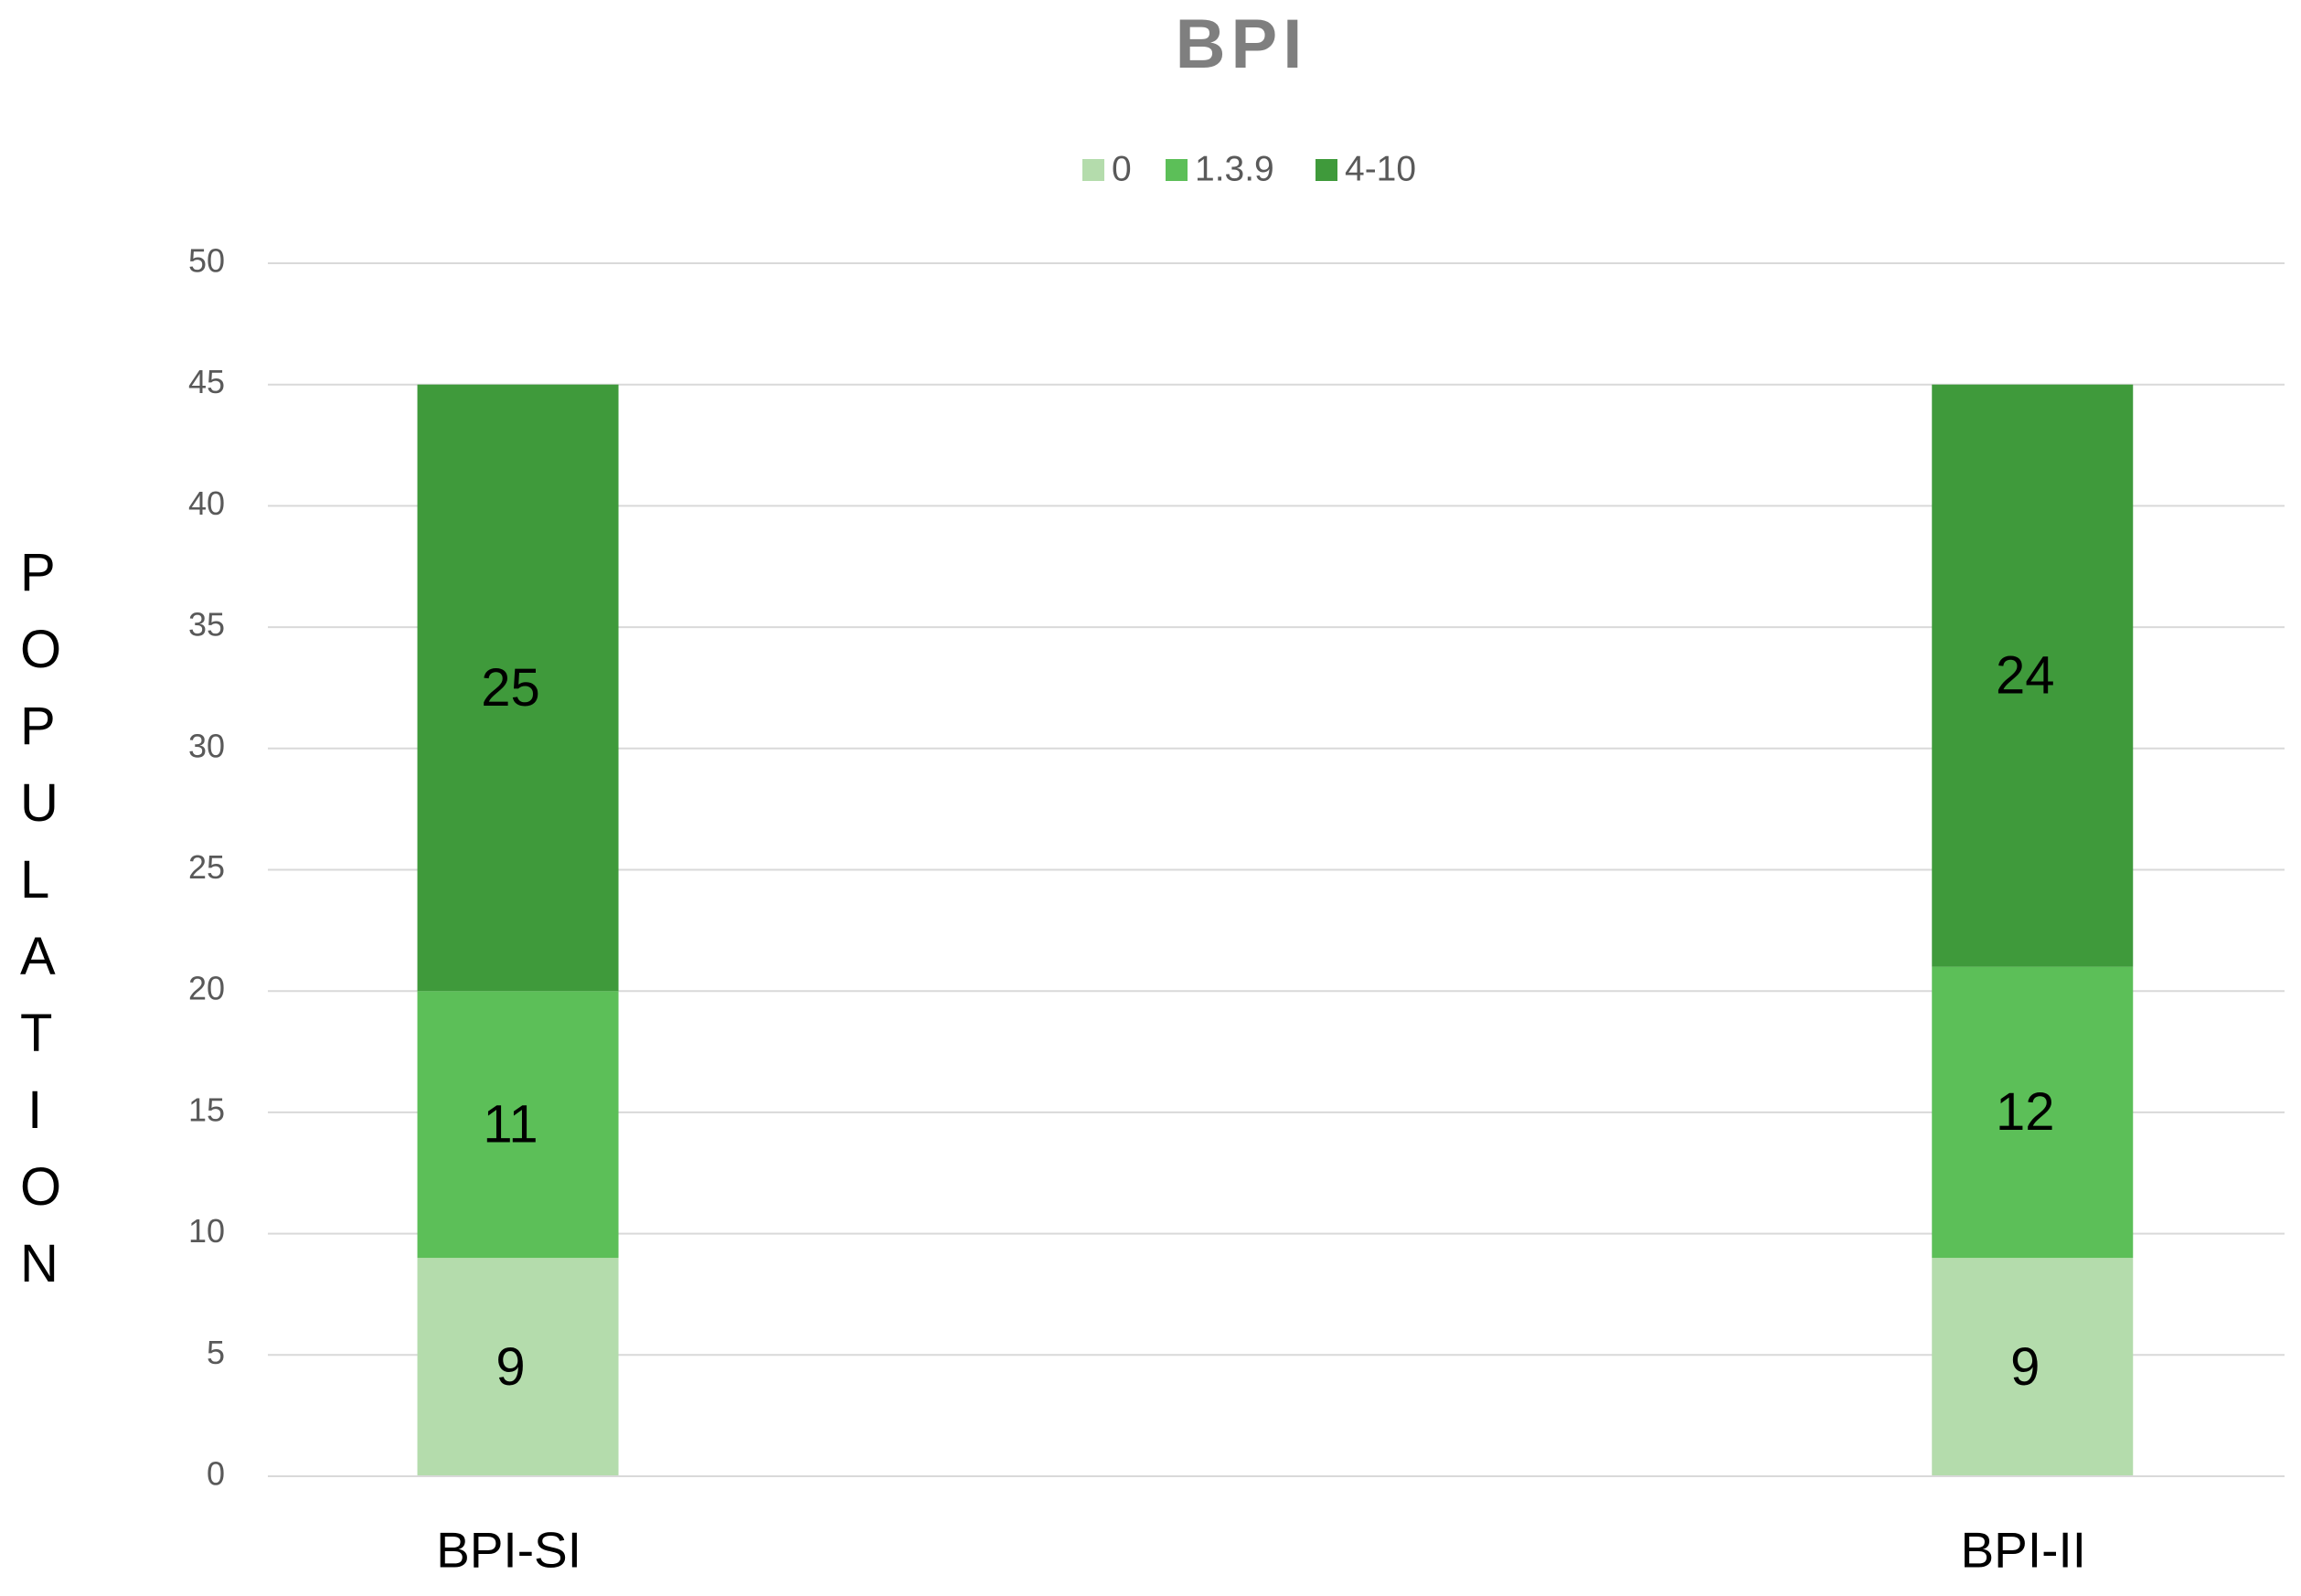  Describe the element at coordinates (1242, 44) in the screenshot. I see `chart-title: BPI` at that location.